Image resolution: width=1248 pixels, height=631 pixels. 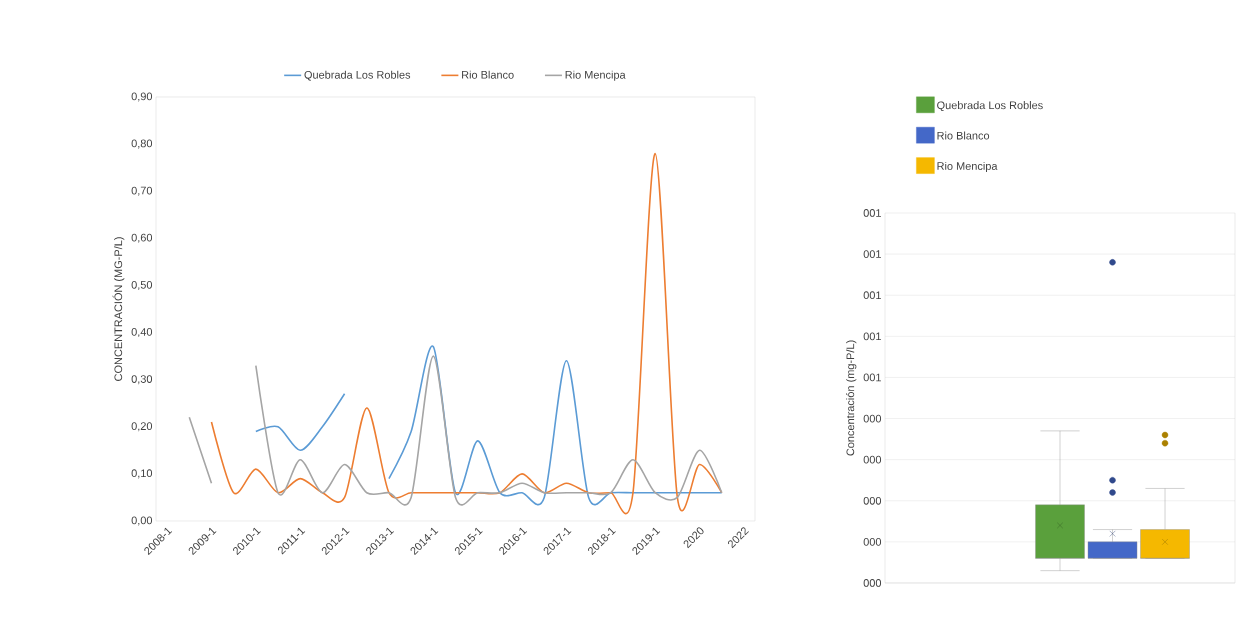 What do you see at coordinates (851, 398) in the screenshot?
I see `y-axis-title: Concentración (mg-P/L)` at bounding box center [851, 398].